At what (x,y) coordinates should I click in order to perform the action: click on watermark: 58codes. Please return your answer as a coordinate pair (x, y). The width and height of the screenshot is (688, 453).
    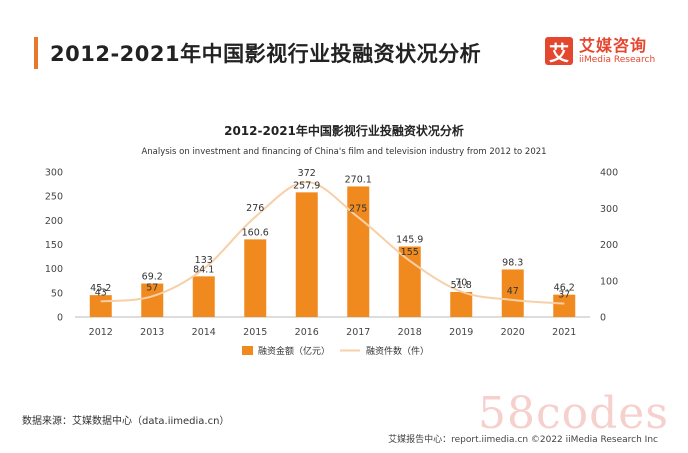
    Looking at the image, I should click on (573, 413).